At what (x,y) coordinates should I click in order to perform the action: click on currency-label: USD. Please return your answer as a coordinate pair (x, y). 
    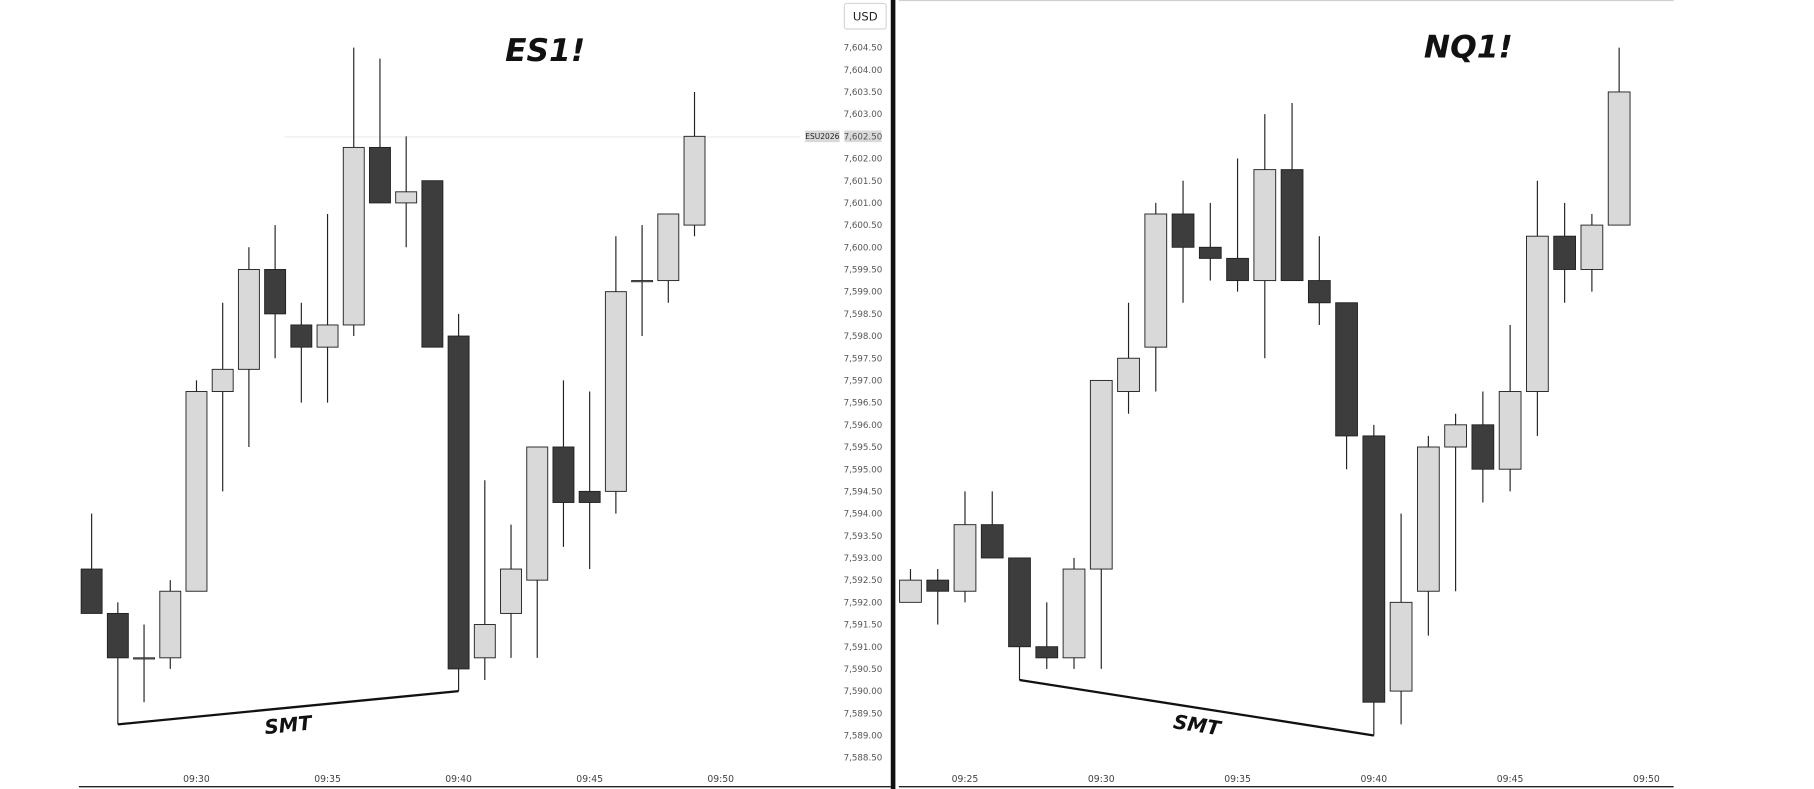
    Looking at the image, I should click on (865, 16).